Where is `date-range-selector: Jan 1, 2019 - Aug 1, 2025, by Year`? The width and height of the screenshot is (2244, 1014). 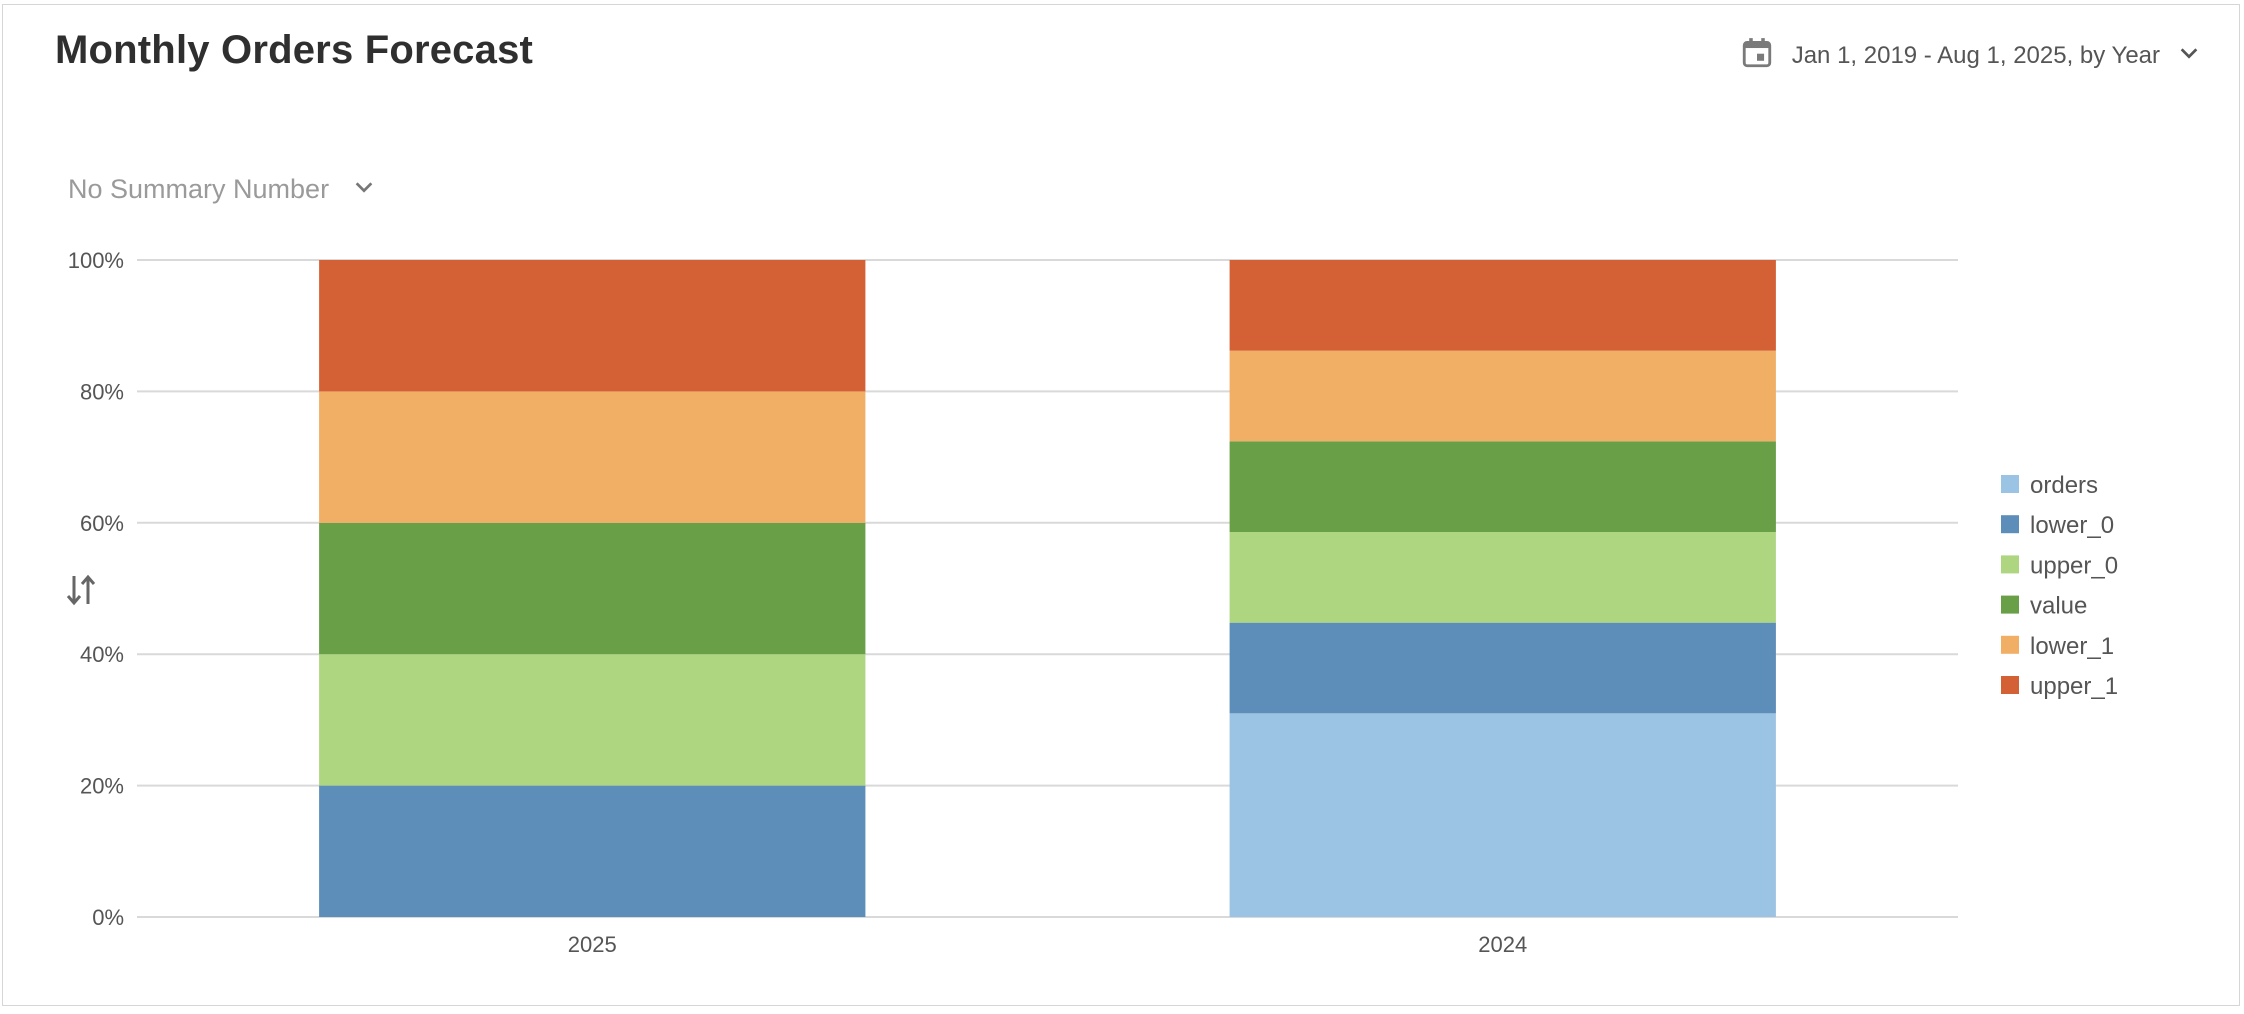
date-range-selector: Jan 1, 2019 - Aug 1, 2025, by Year is located at coordinates (1970, 55).